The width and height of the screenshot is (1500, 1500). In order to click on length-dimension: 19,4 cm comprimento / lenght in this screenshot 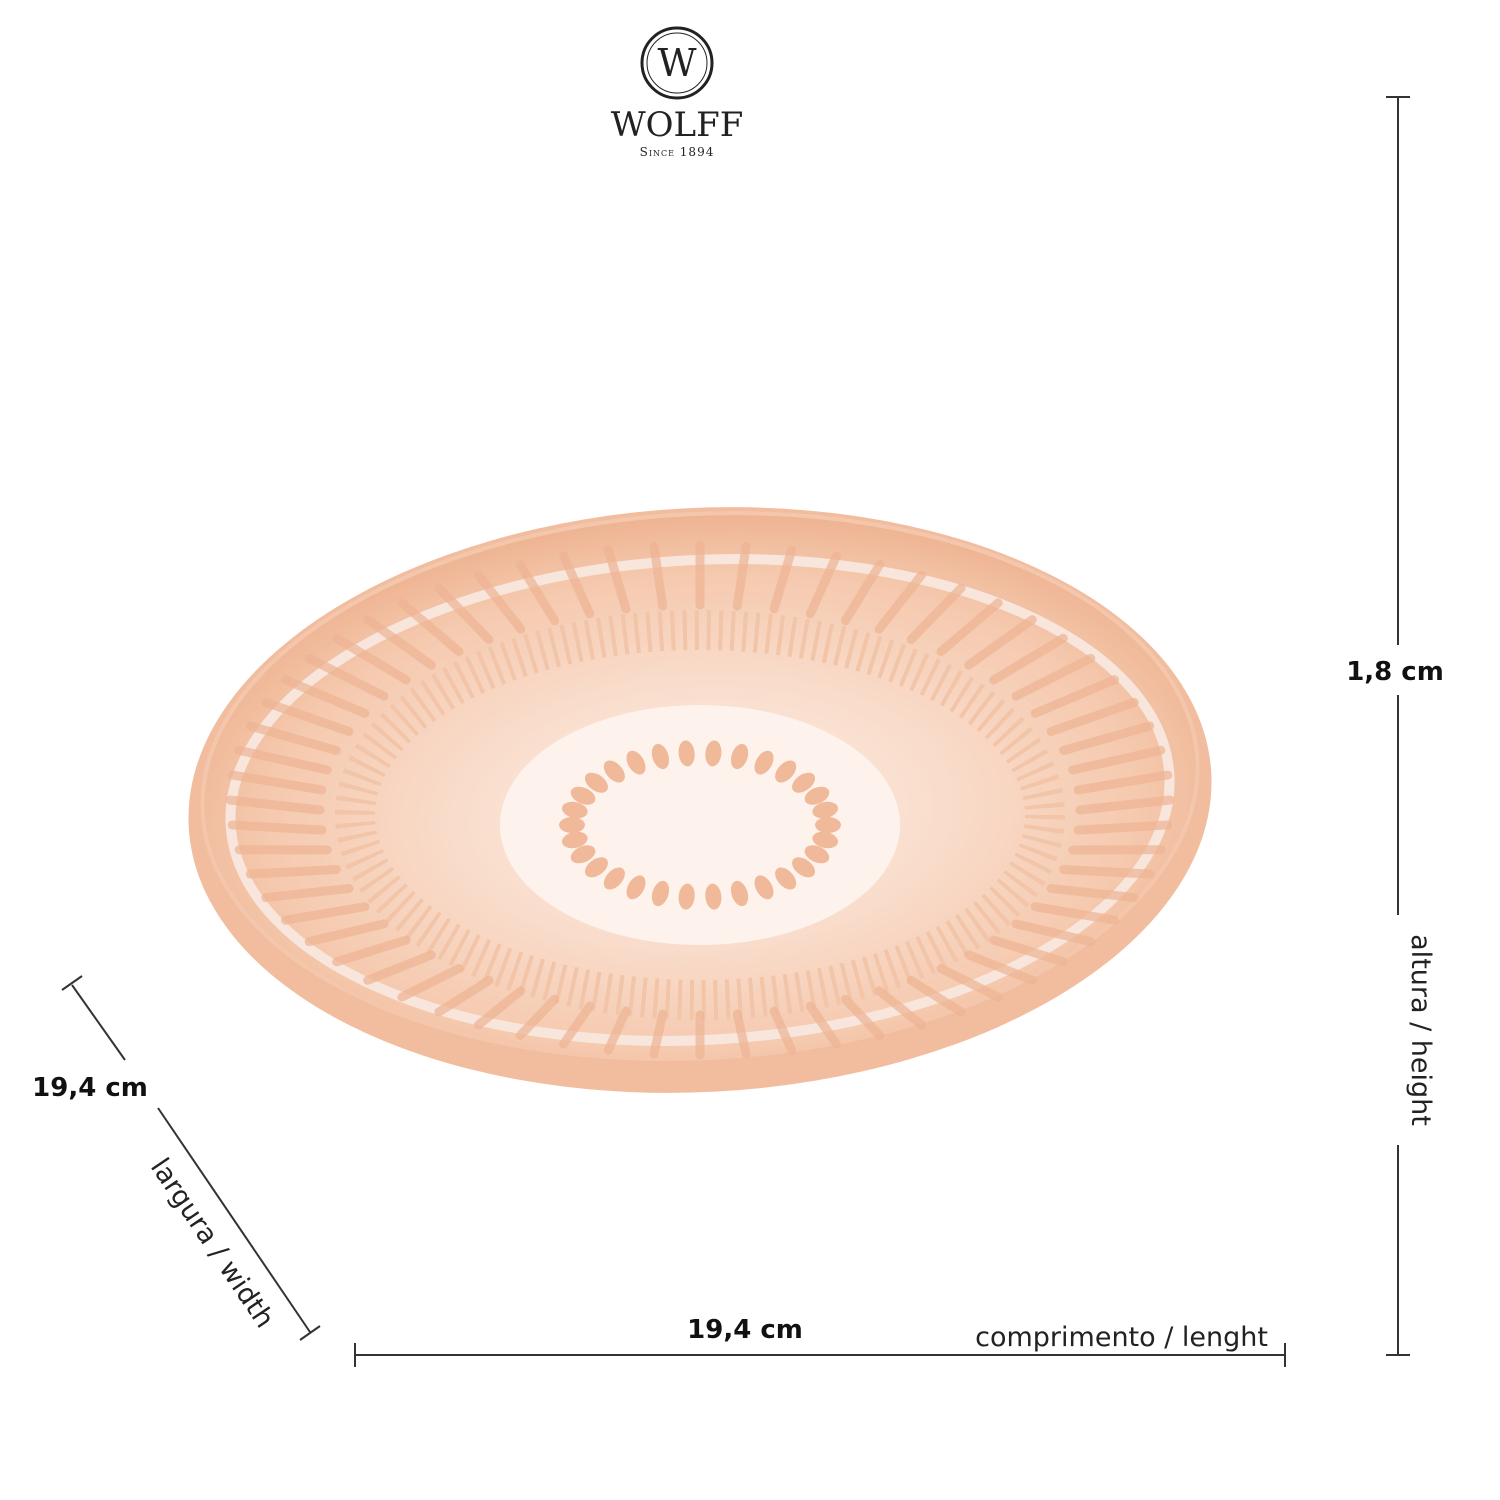, I will do `click(820, 1341)`.